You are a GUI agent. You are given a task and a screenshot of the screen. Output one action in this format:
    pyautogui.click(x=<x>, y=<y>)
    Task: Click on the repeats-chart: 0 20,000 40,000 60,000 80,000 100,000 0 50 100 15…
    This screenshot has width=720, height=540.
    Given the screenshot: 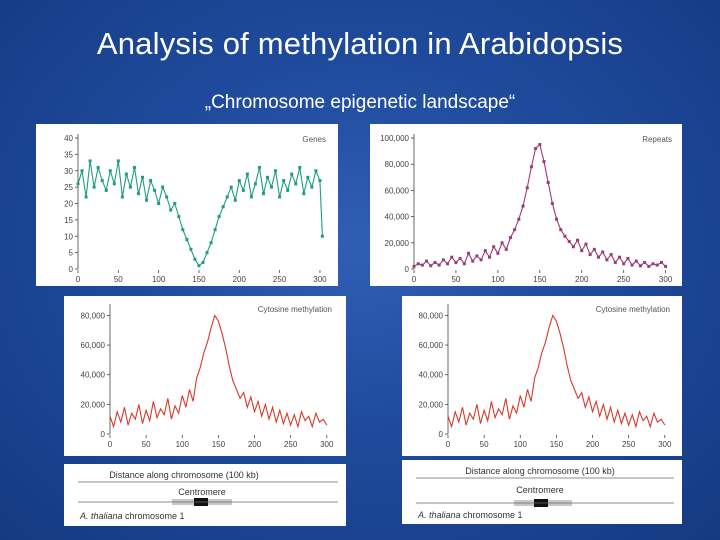 What is the action you would take?
    pyautogui.click(x=526, y=209)
    